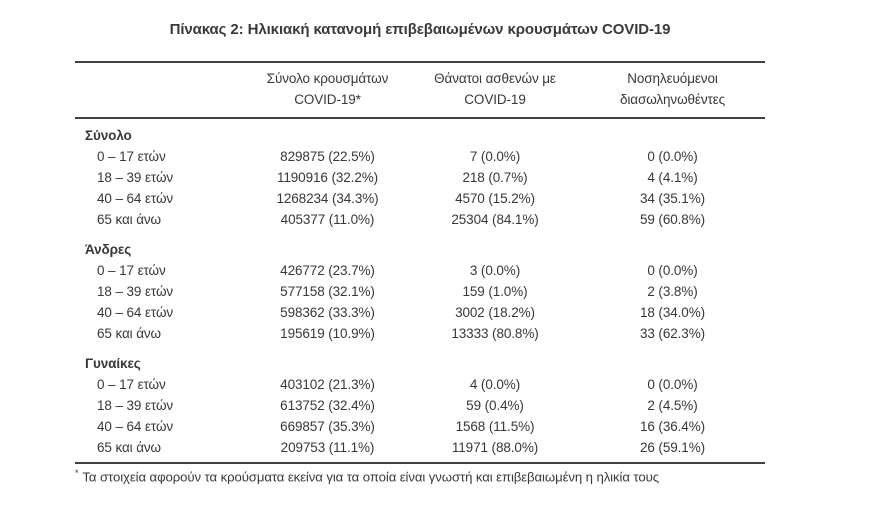 This screenshot has height=506, width=880. What do you see at coordinates (495, 219) in the screenshot?
I see `deaths-cell: 25304 (84.1%)` at bounding box center [495, 219].